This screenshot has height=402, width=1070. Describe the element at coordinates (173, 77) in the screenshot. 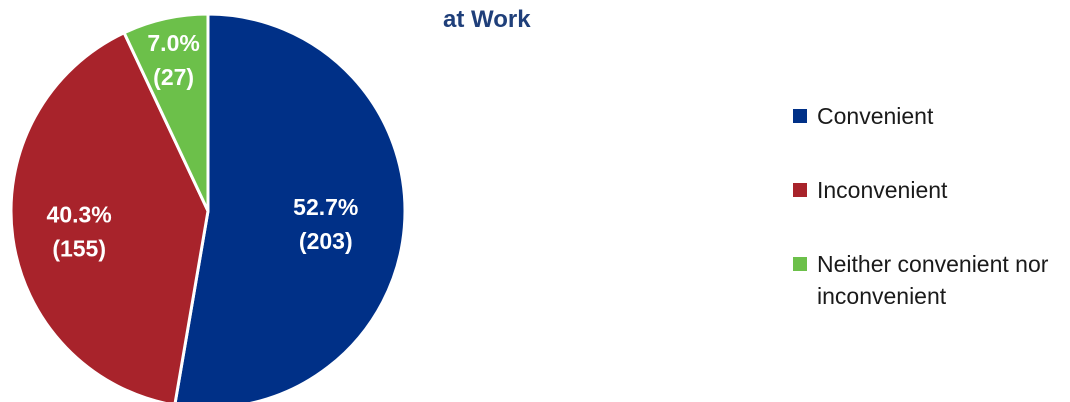

I see `pie-slice-count-label: (27)` at that location.